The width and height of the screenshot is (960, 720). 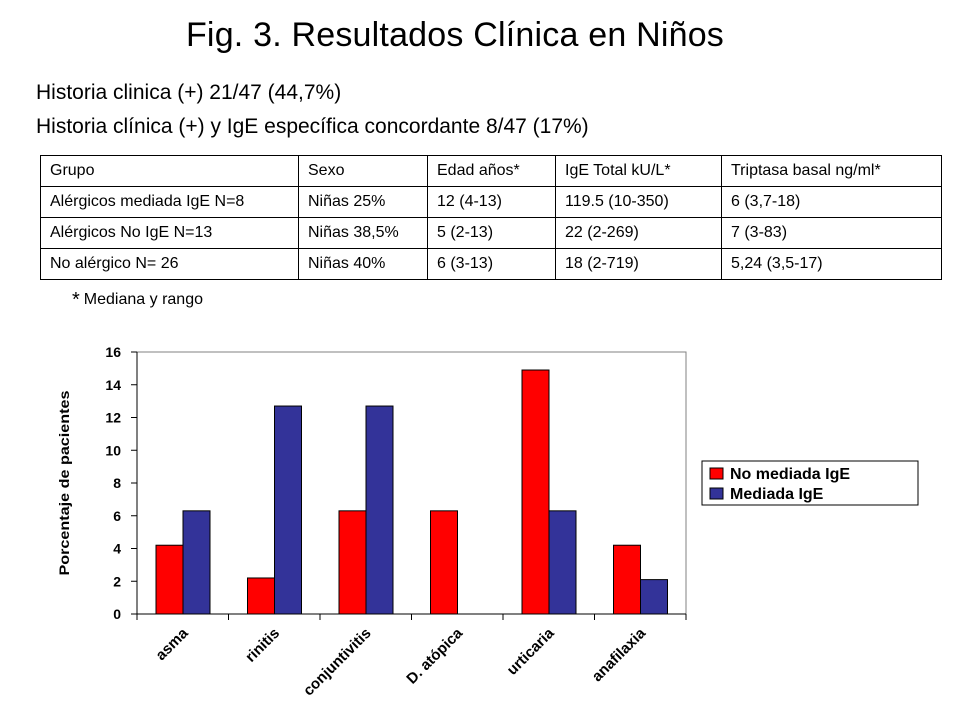 What do you see at coordinates (638, 171) in the screenshot?
I see `table-header-cell: IgE Total kU/L*` at bounding box center [638, 171].